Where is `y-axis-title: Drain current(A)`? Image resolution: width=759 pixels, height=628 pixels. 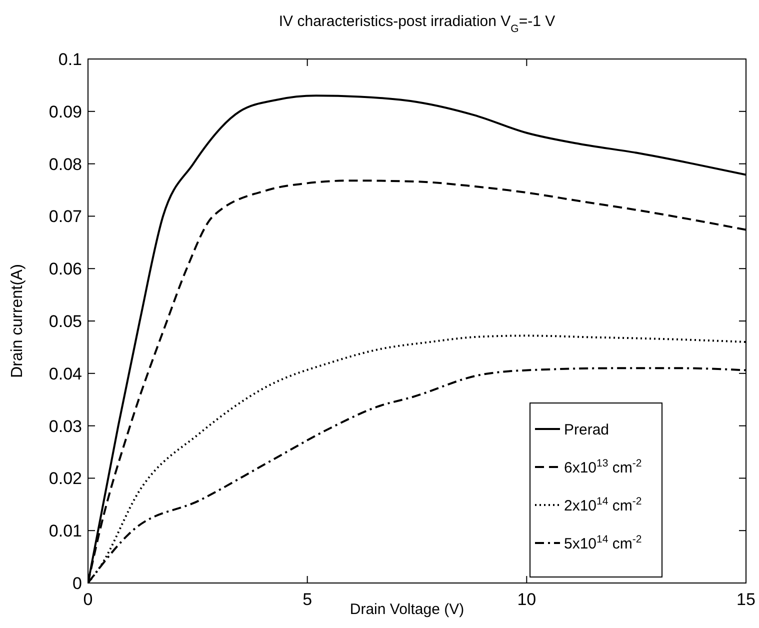 y-axis-title: Drain current(A) is located at coordinates (17, 321).